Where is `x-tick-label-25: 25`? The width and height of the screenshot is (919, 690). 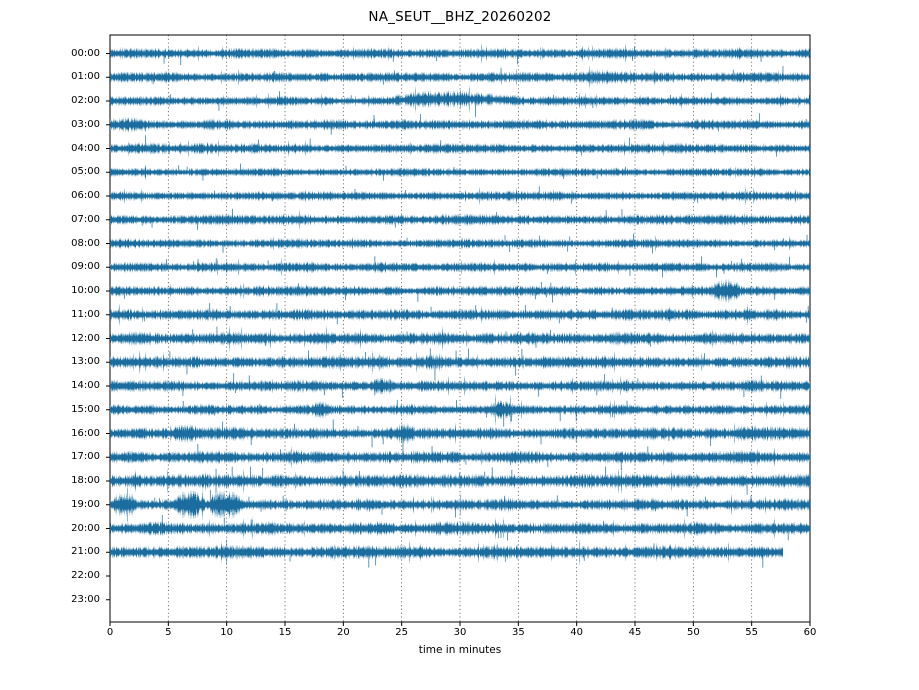 x-tick-label-25: 25 is located at coordinates (402, 632).